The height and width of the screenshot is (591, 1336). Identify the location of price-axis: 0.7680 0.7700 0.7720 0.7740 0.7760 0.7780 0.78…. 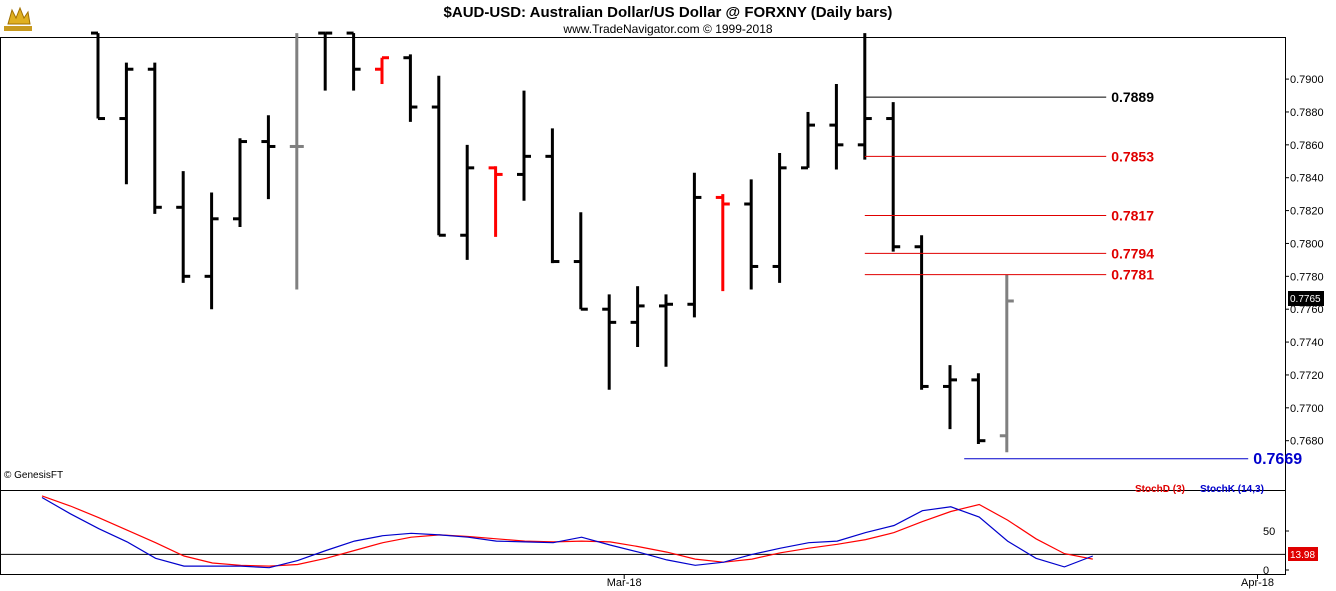
(1304, 261).